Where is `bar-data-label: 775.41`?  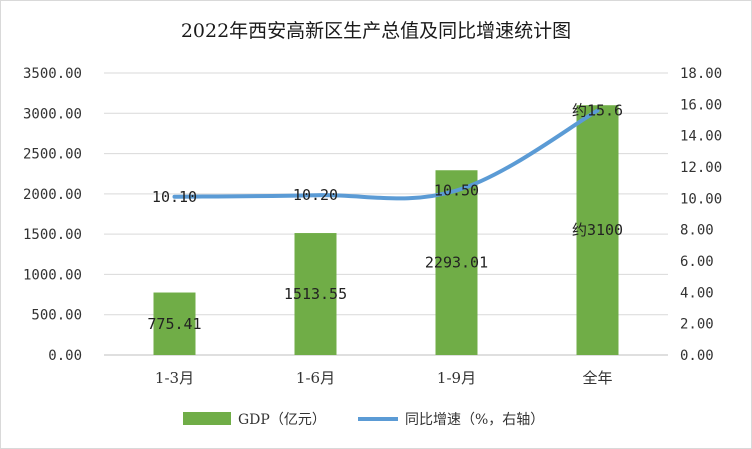 bar-data-label: 775.41 is located at coordinates (174, 324).